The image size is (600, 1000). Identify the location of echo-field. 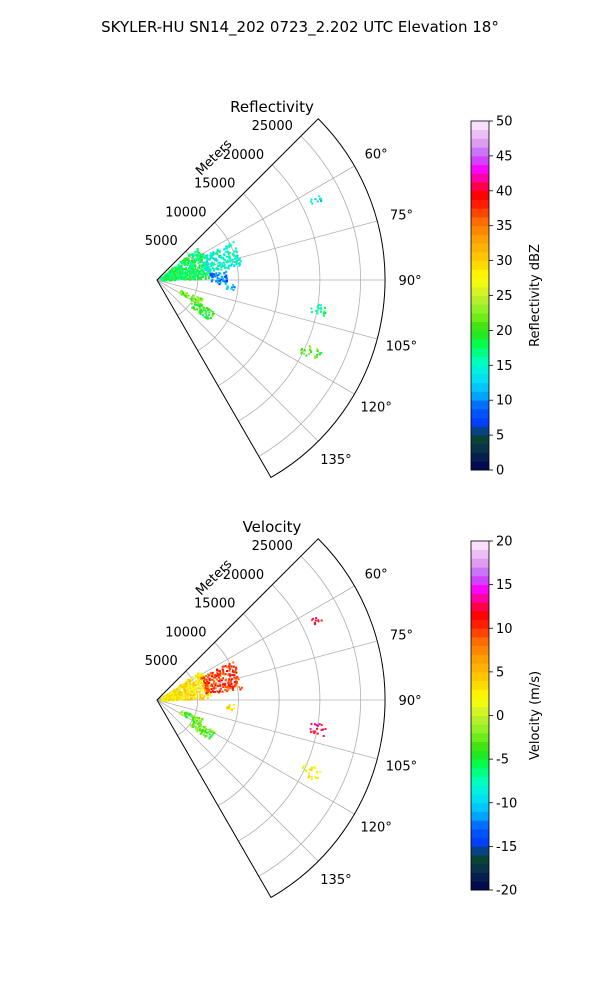
(243, 277).